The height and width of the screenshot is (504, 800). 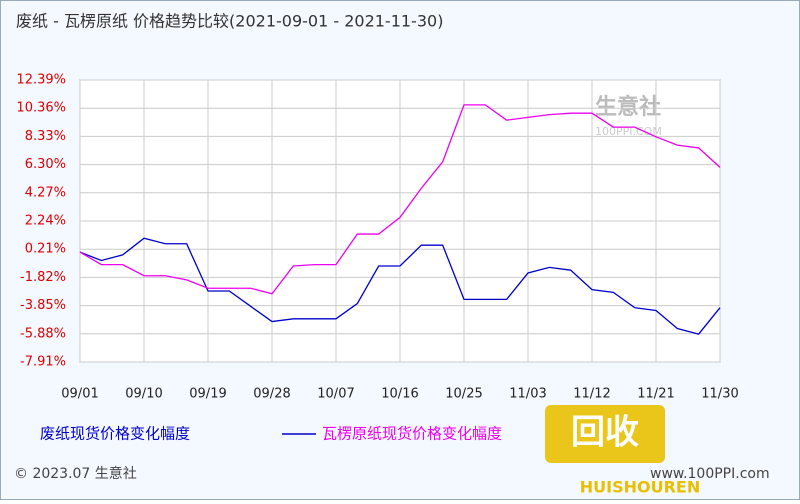 I want to click on x-tick-label: 10/07, so click(x=335, y=394).